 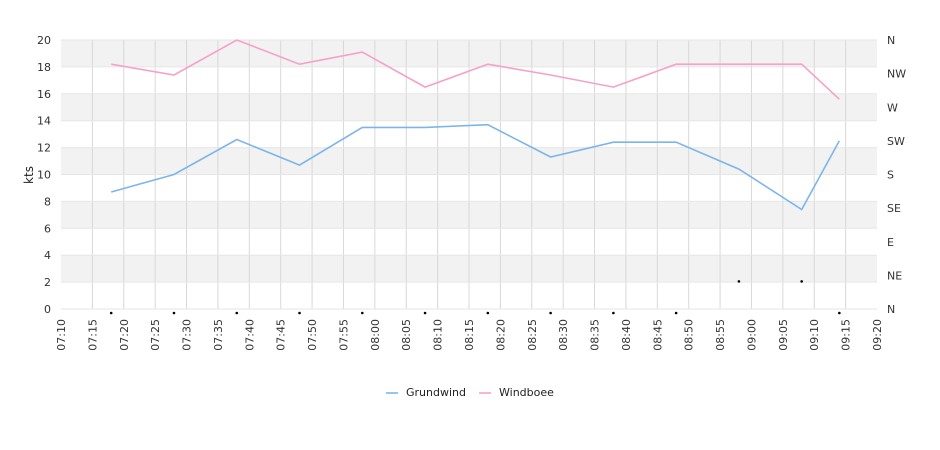 What do you see at coordinates (563, 335) in the screenshot?
I see `x-tick-label: 08:30` at bounding box center [563, 335].